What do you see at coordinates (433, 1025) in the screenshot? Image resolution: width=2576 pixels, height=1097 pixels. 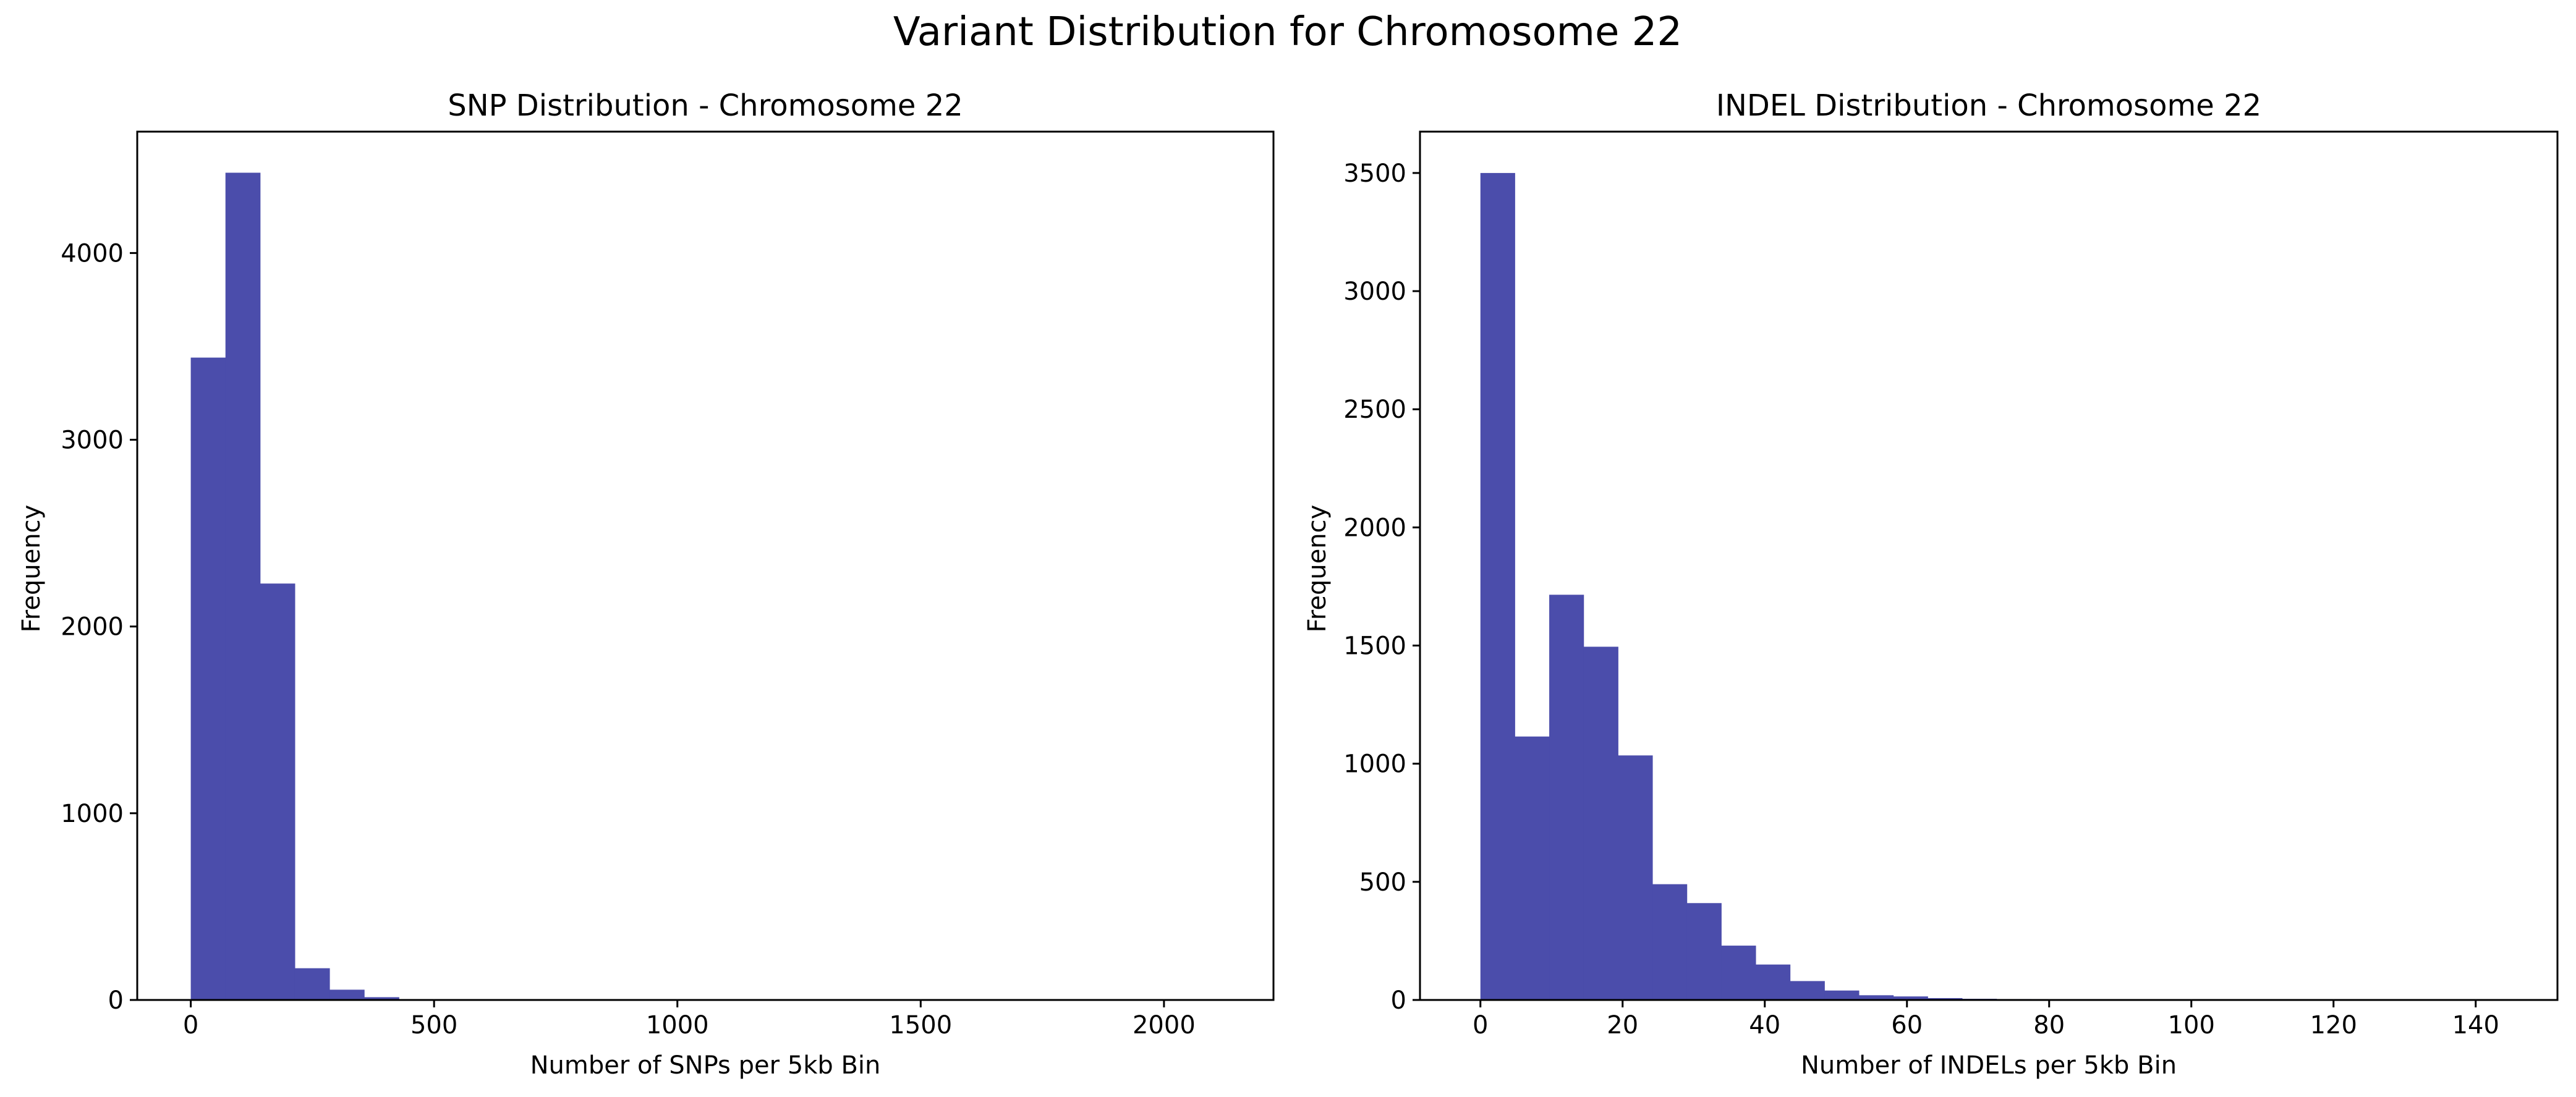 I see `snp-x-tick-label: 500` at bounding box center [433, 1025].